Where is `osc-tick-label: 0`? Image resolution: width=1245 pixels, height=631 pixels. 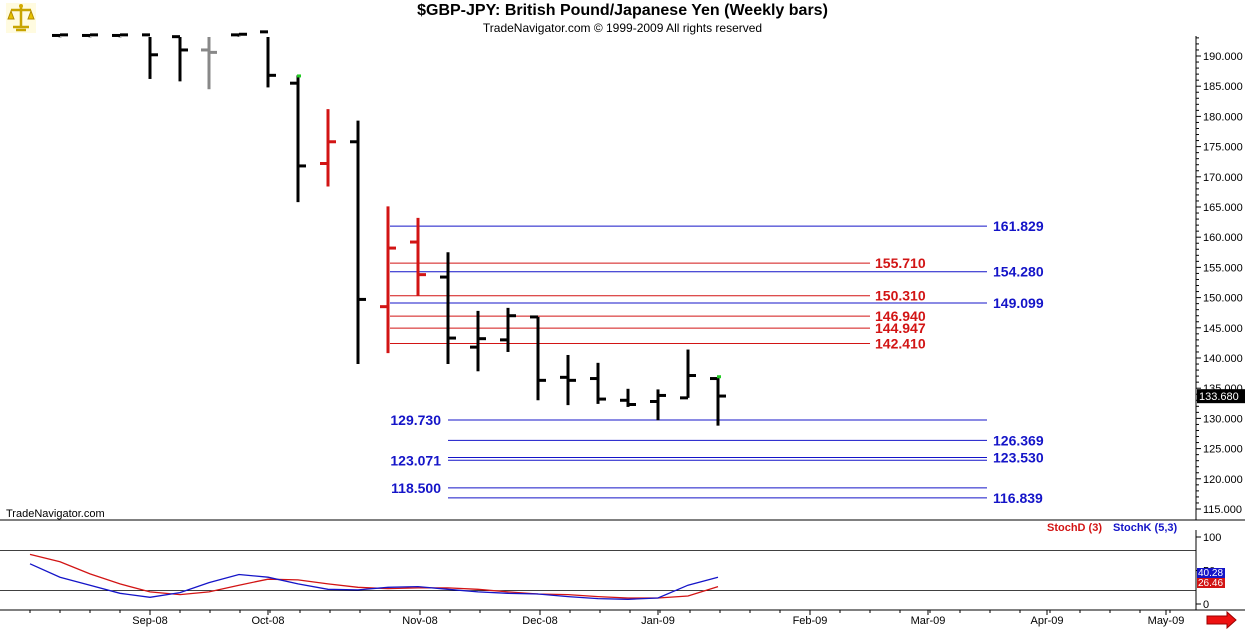
osc-tick-label: 0 is located at coordinates (1206, 605).